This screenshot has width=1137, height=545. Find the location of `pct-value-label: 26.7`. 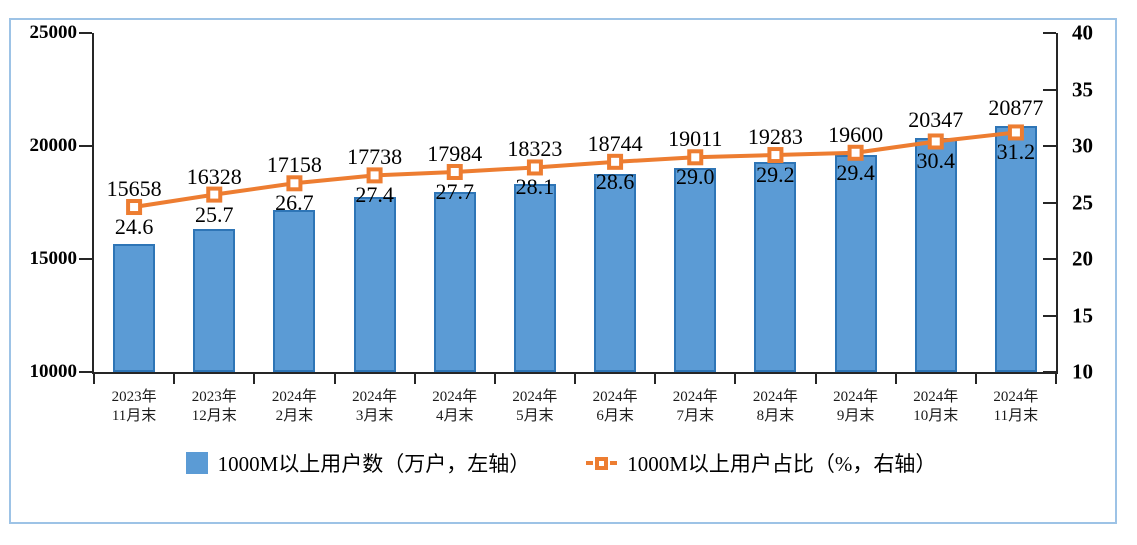

pct-value-label: 26.7 is located at coordinates (294, 203).